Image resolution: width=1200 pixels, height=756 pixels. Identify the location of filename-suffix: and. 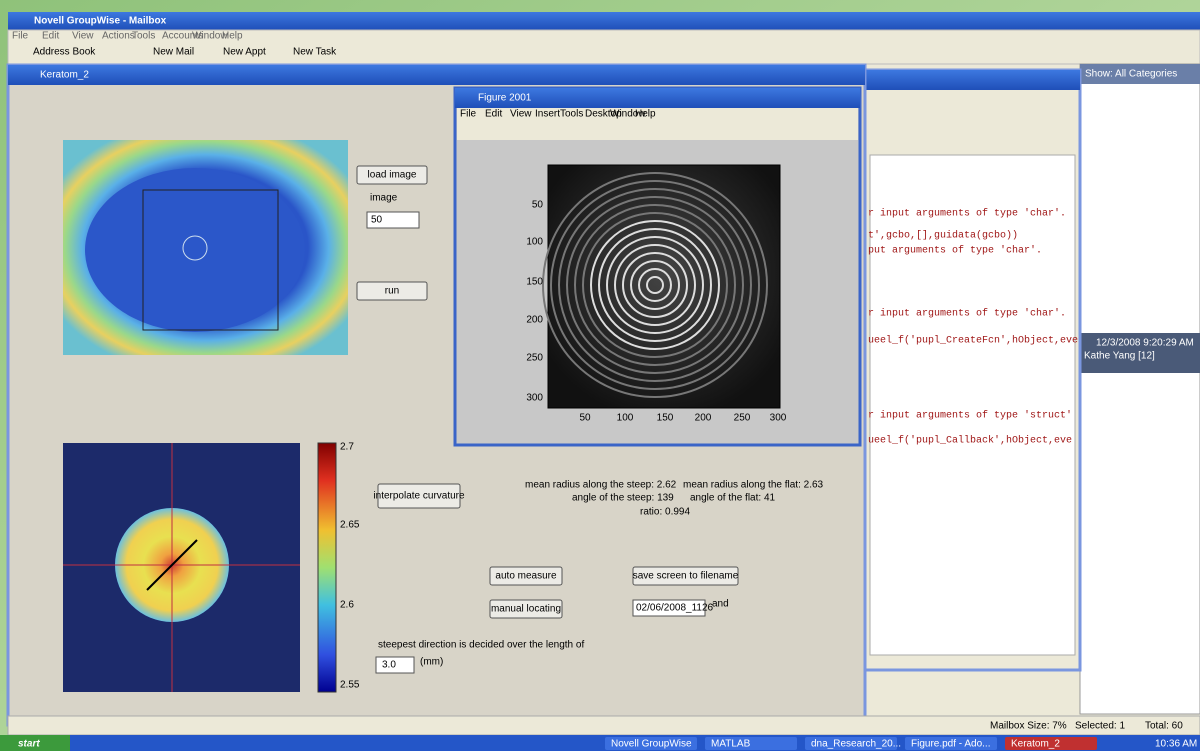
(720, 604).